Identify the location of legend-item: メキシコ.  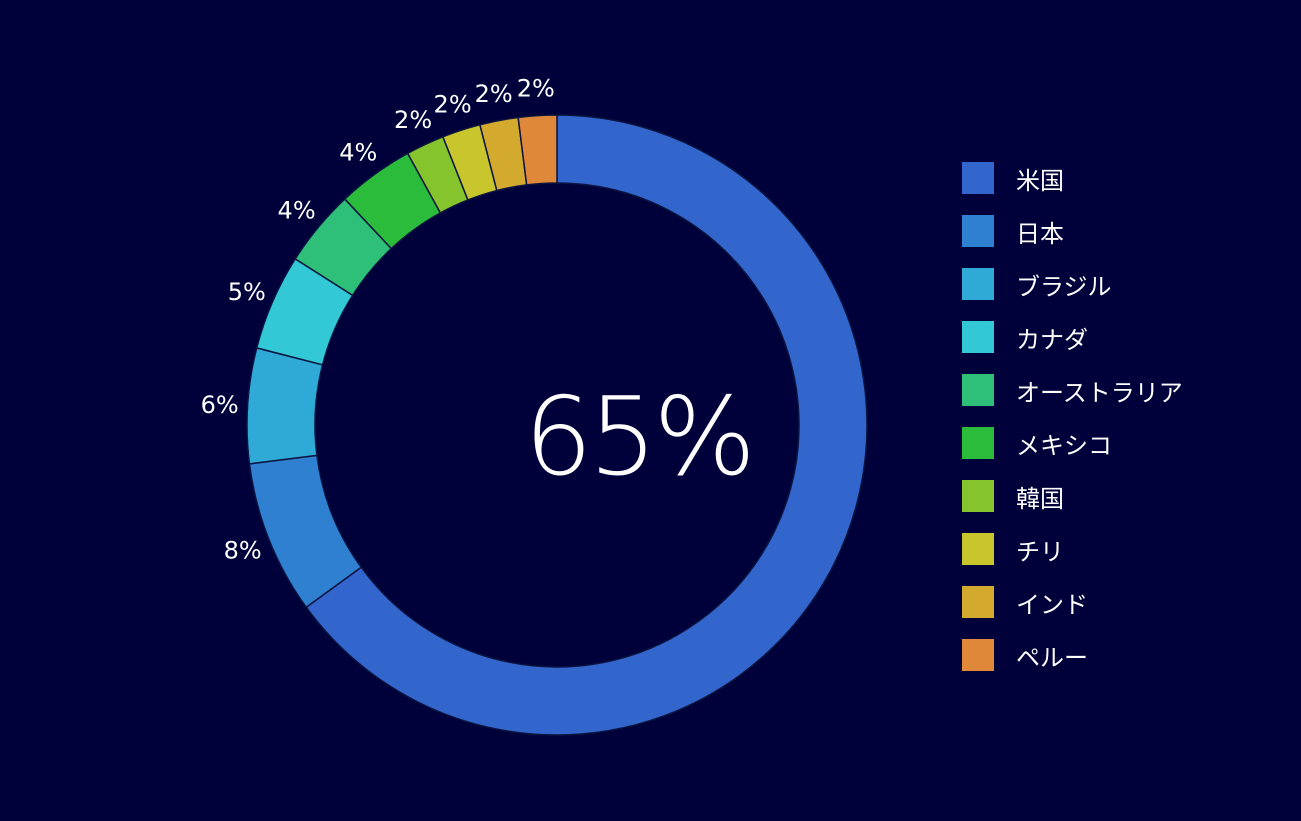
(1072, 443).